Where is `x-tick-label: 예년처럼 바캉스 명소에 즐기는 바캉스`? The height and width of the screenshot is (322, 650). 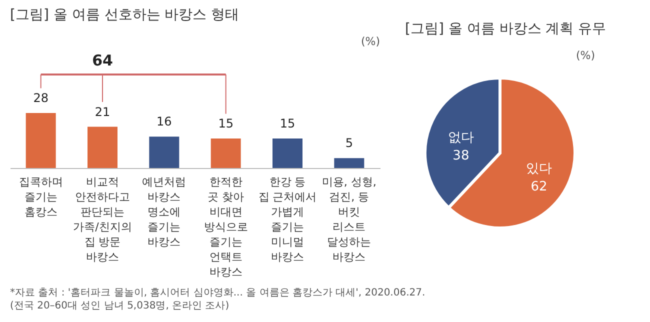
x-tick-label: 예년처럼 바캉스 명소에 즐기는 바캉스 is located at coordinates (164, 212).